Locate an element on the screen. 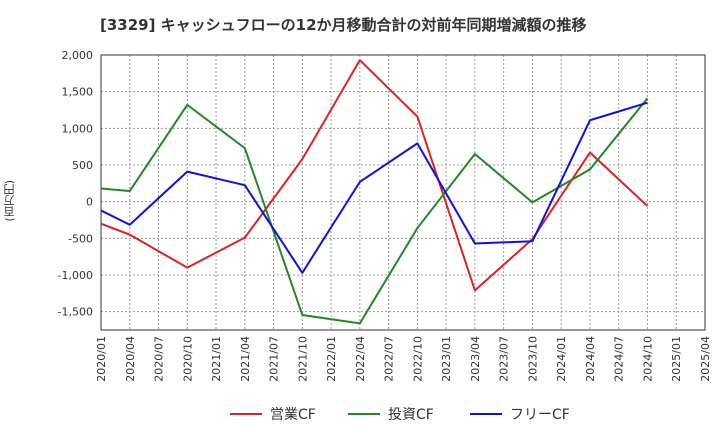 The width and height of the screenshot is (720, 440). y-tick-label: 1,000 is located at coordinates (78, 128).